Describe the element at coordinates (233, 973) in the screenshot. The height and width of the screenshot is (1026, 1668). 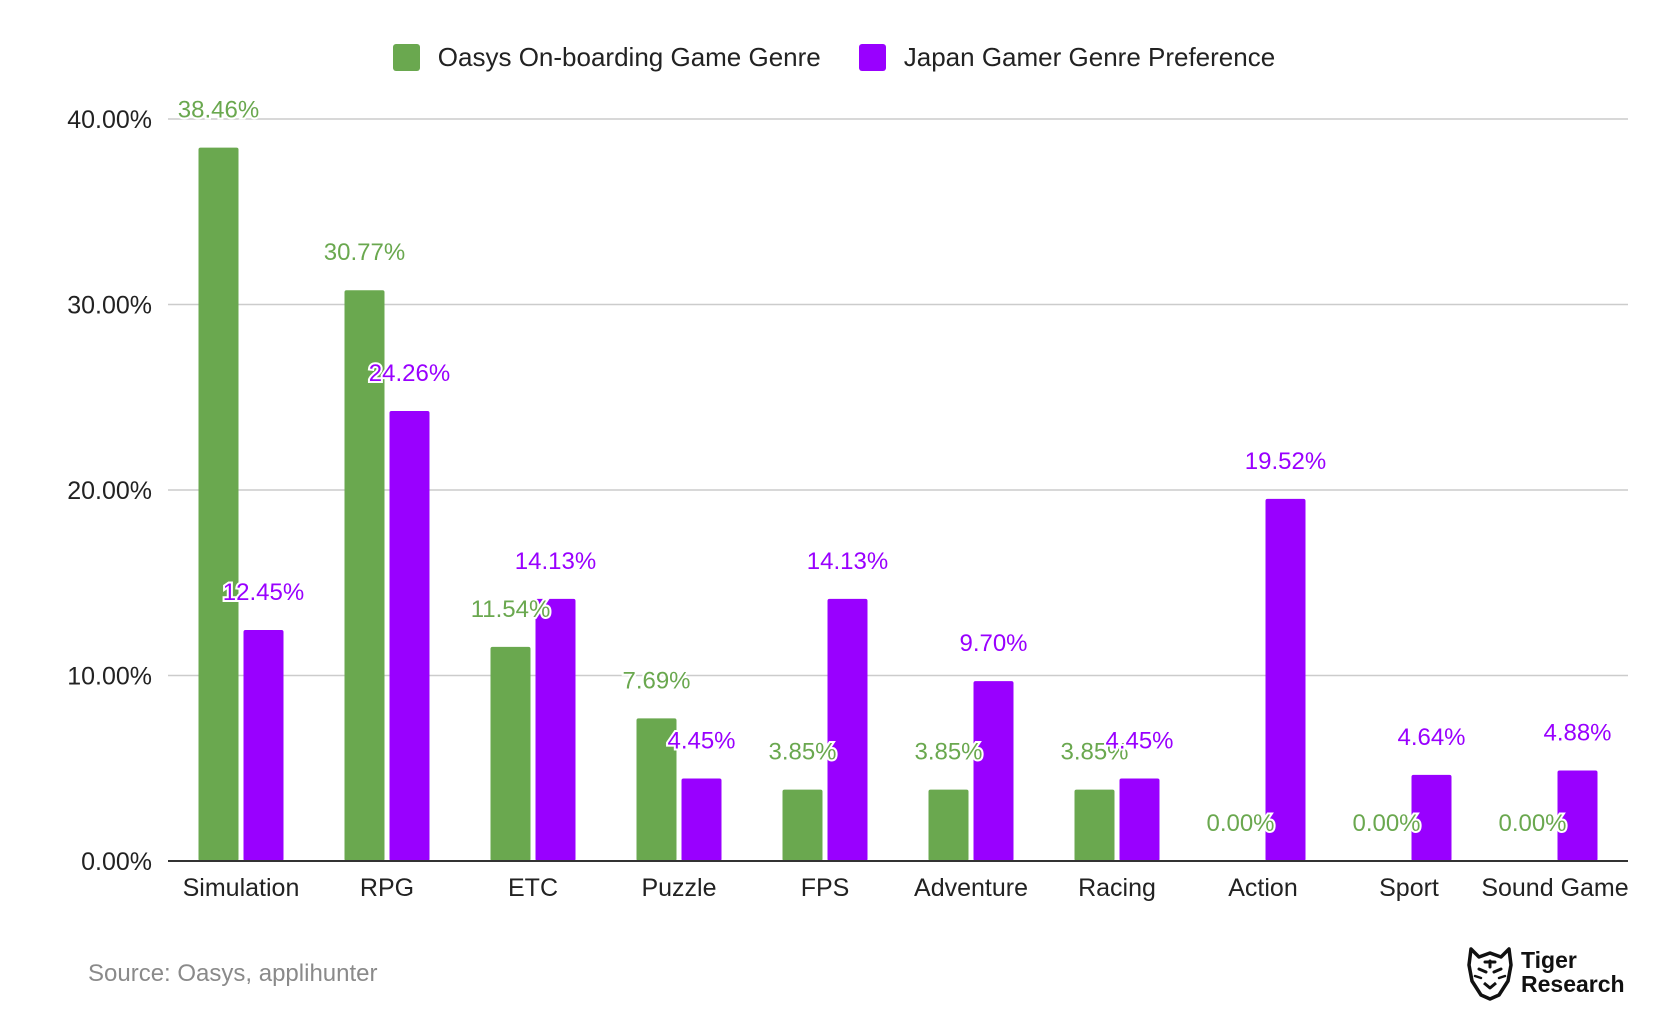
I see `source-note: Source: Oasys, applihunter` at that location.